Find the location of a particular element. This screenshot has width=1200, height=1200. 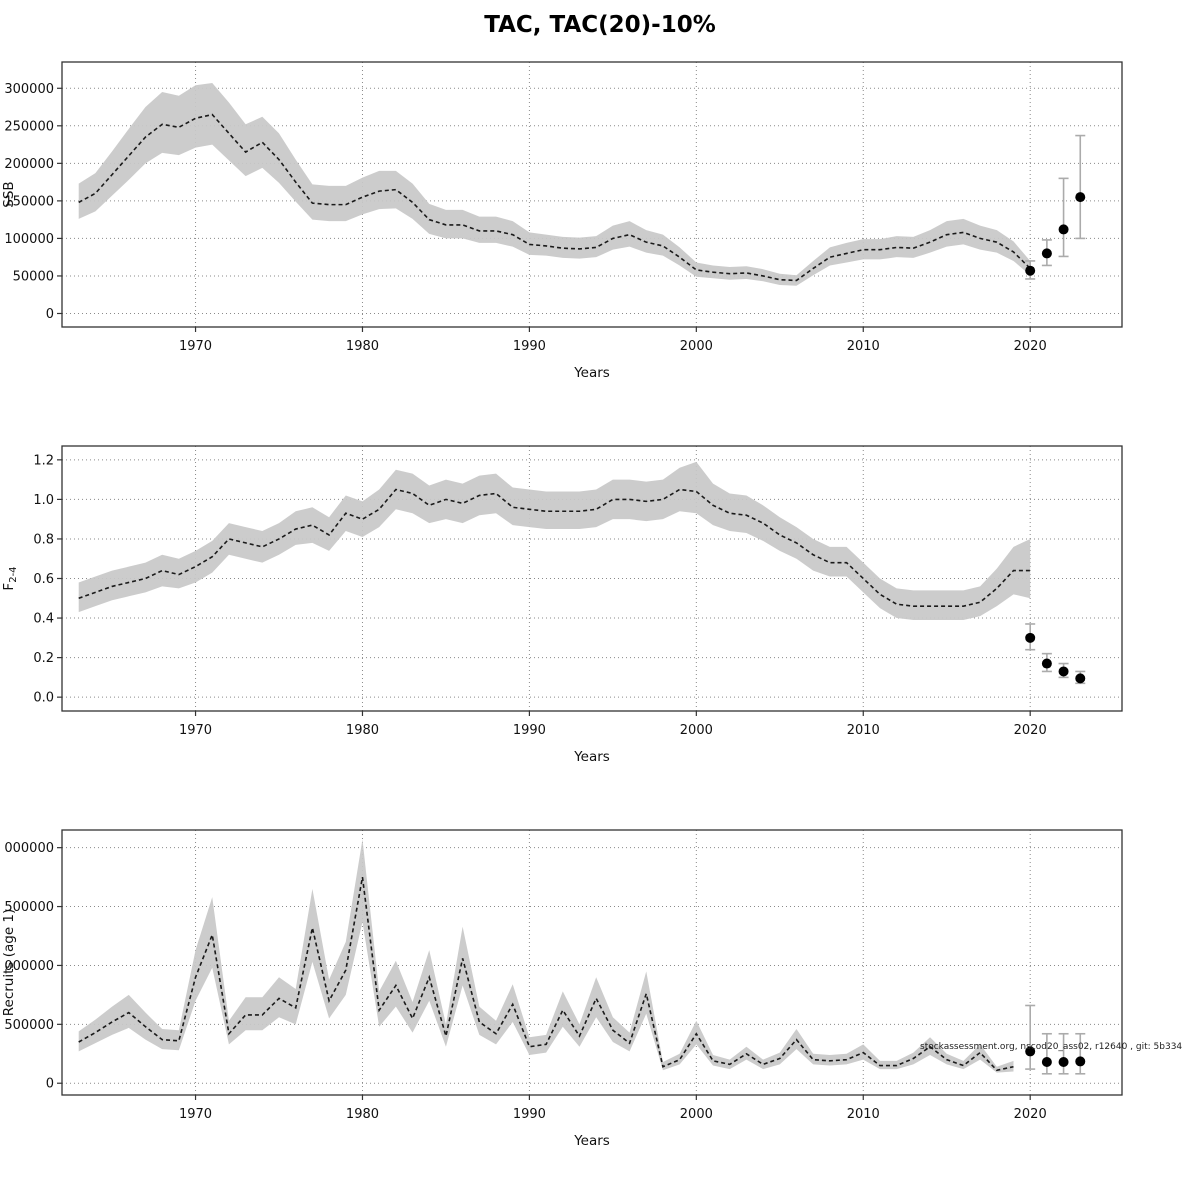

y-tick-label: 0.8 is located at coordinates (43, 539).